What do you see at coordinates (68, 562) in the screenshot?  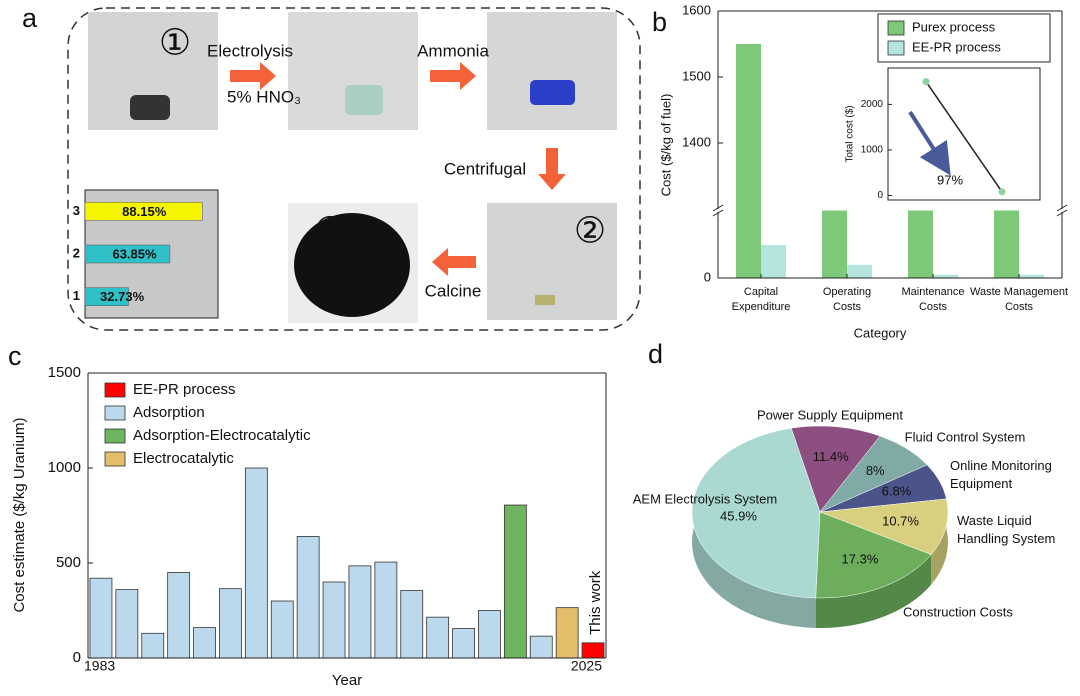 I see `y-tick-label: 500` at bounding box center [68, 562].